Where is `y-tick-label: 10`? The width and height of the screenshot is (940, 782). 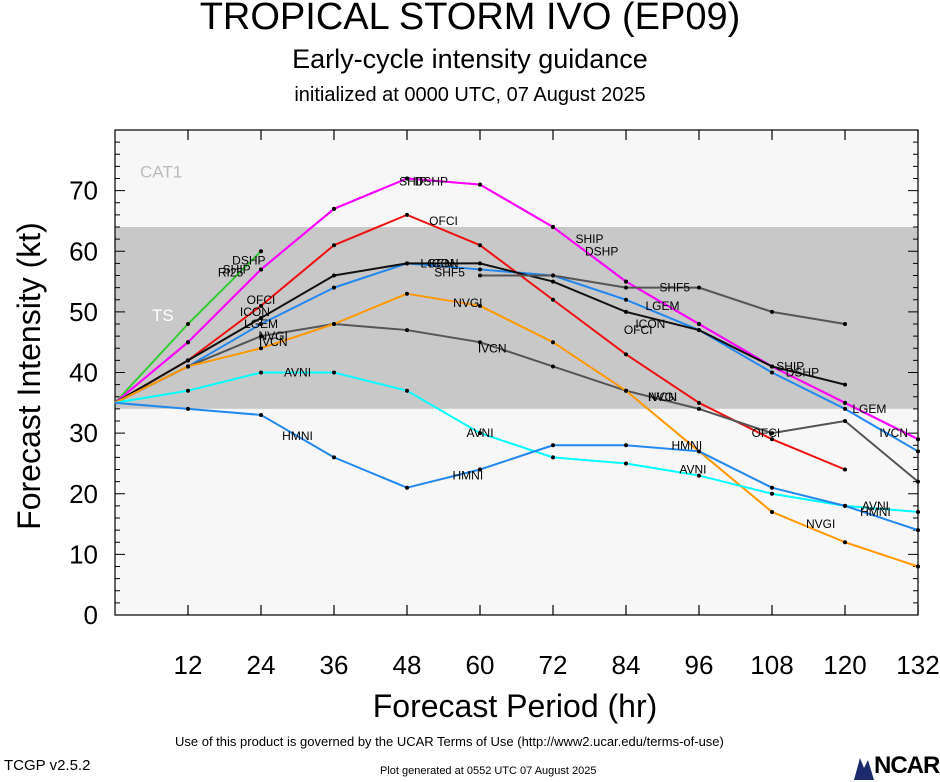 y-tick-label: 10 is located at coordinates (83, 554).